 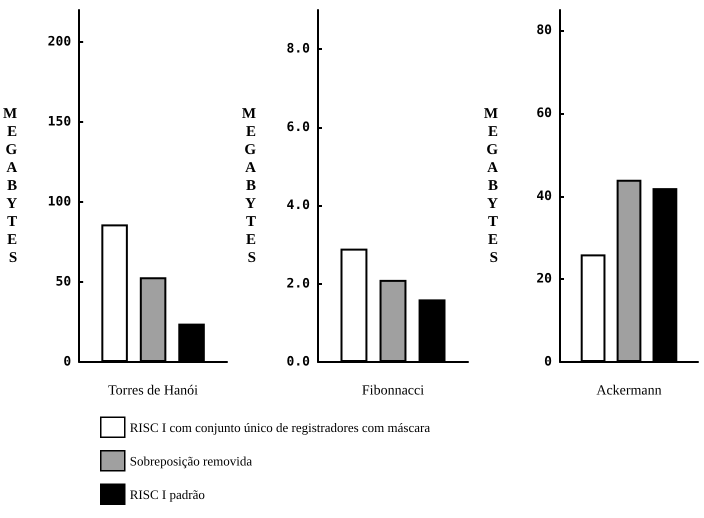 What do you see at coordinates (544, 114) in the screenshot?
I see `y-tick-label: 60` at bounding box center [544, 114].